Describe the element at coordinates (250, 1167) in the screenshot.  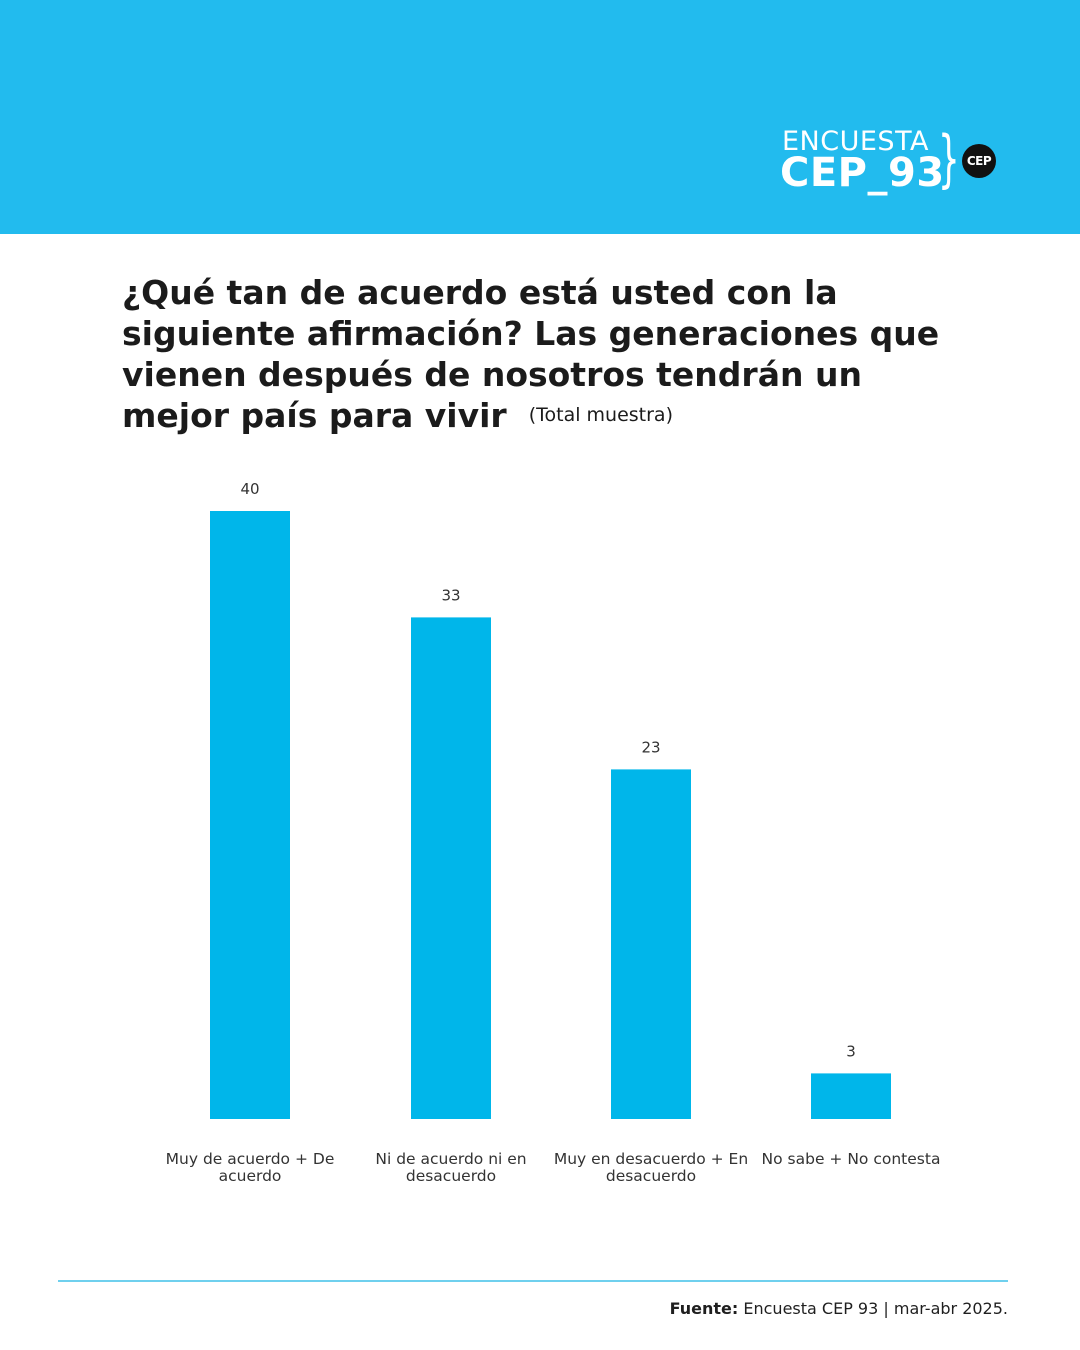
I see `category-label-1: Muy de acuerdo + De acuerdo` at that location.